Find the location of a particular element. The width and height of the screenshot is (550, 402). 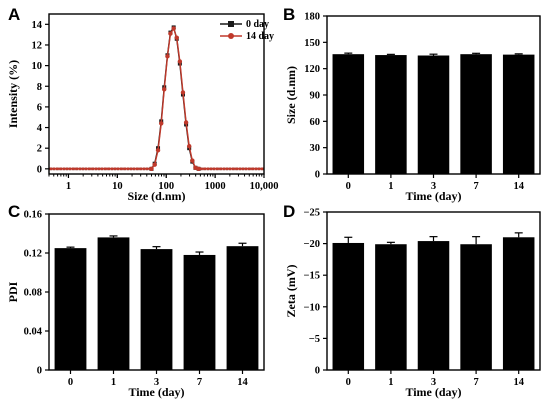

x-tick-label: 10 is located at coordinates (117, 186).